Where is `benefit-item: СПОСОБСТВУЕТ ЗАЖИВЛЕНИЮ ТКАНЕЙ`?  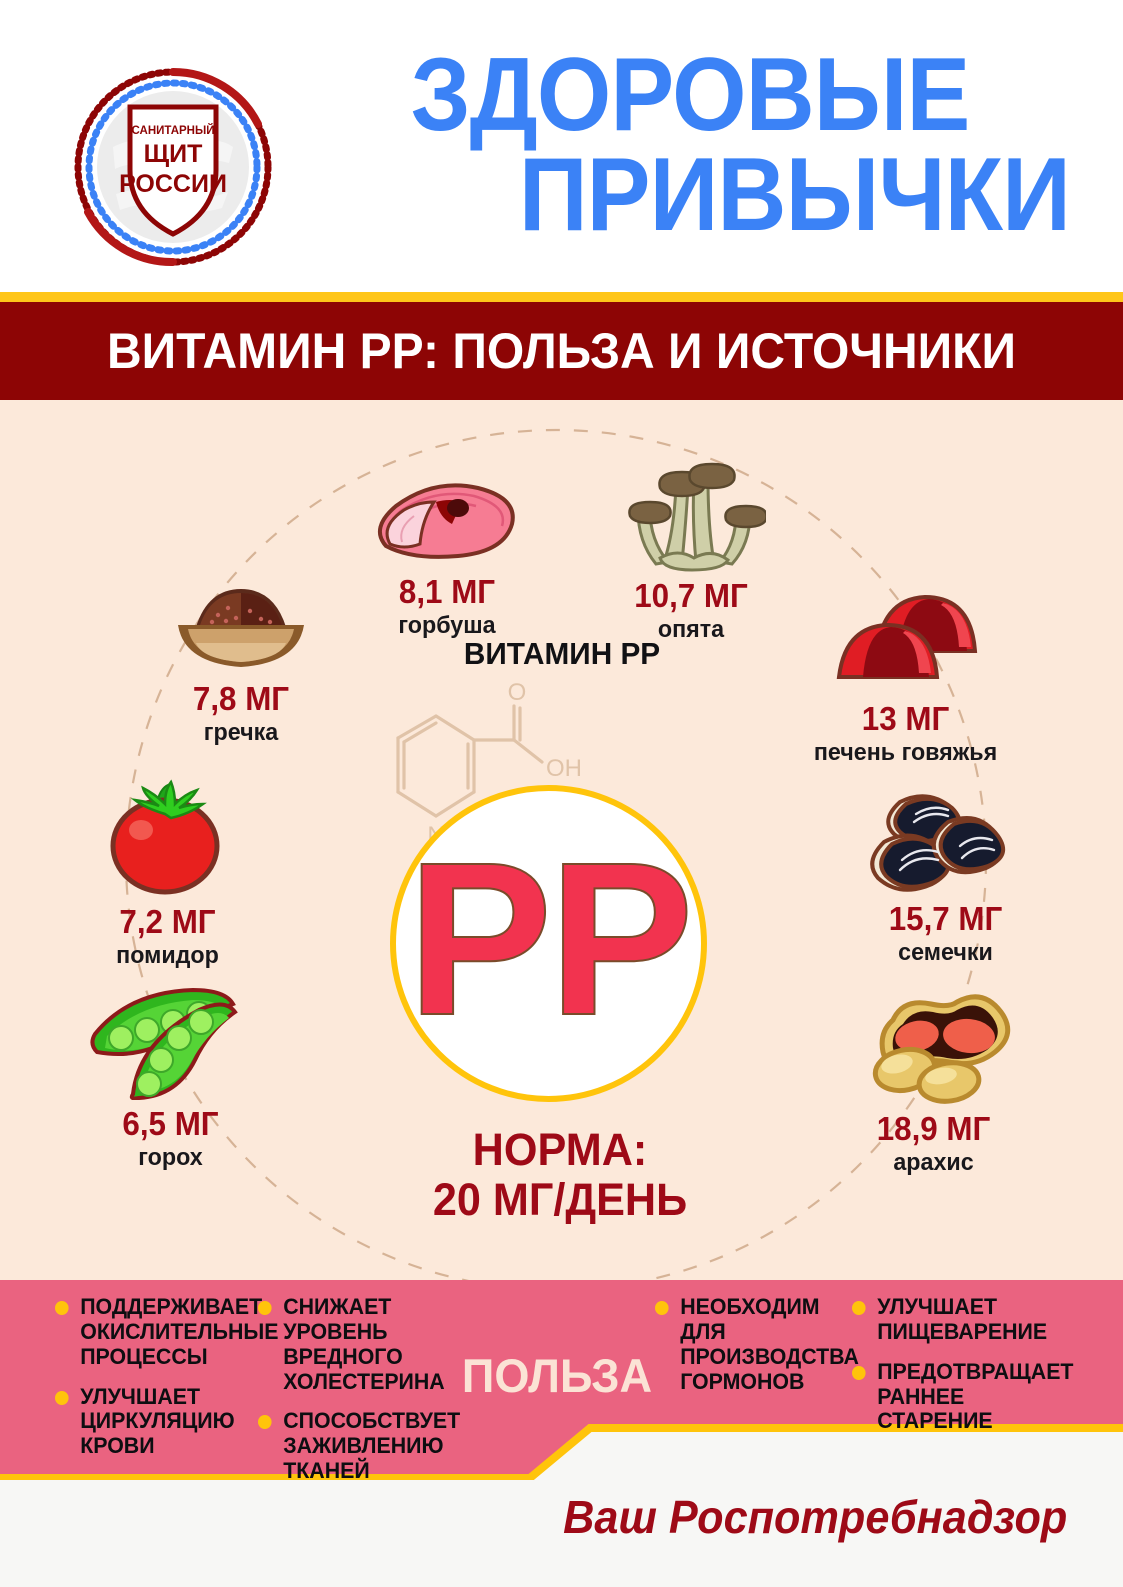 benefit-item: СПОСОБСТВУЕТ ЗАЖИВЛЕНИЮ ТКАНЕЙ is located at coordinates (362, 1446).